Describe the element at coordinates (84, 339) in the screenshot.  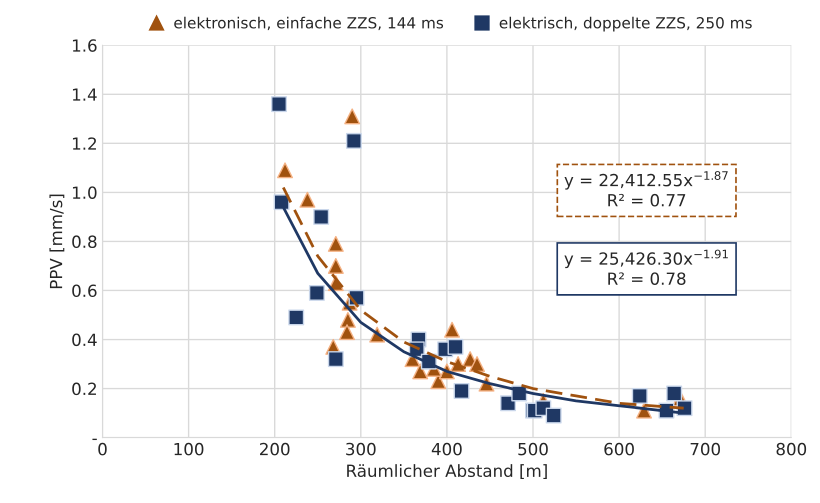
I see `y-tick-label: 0.4` at that location.